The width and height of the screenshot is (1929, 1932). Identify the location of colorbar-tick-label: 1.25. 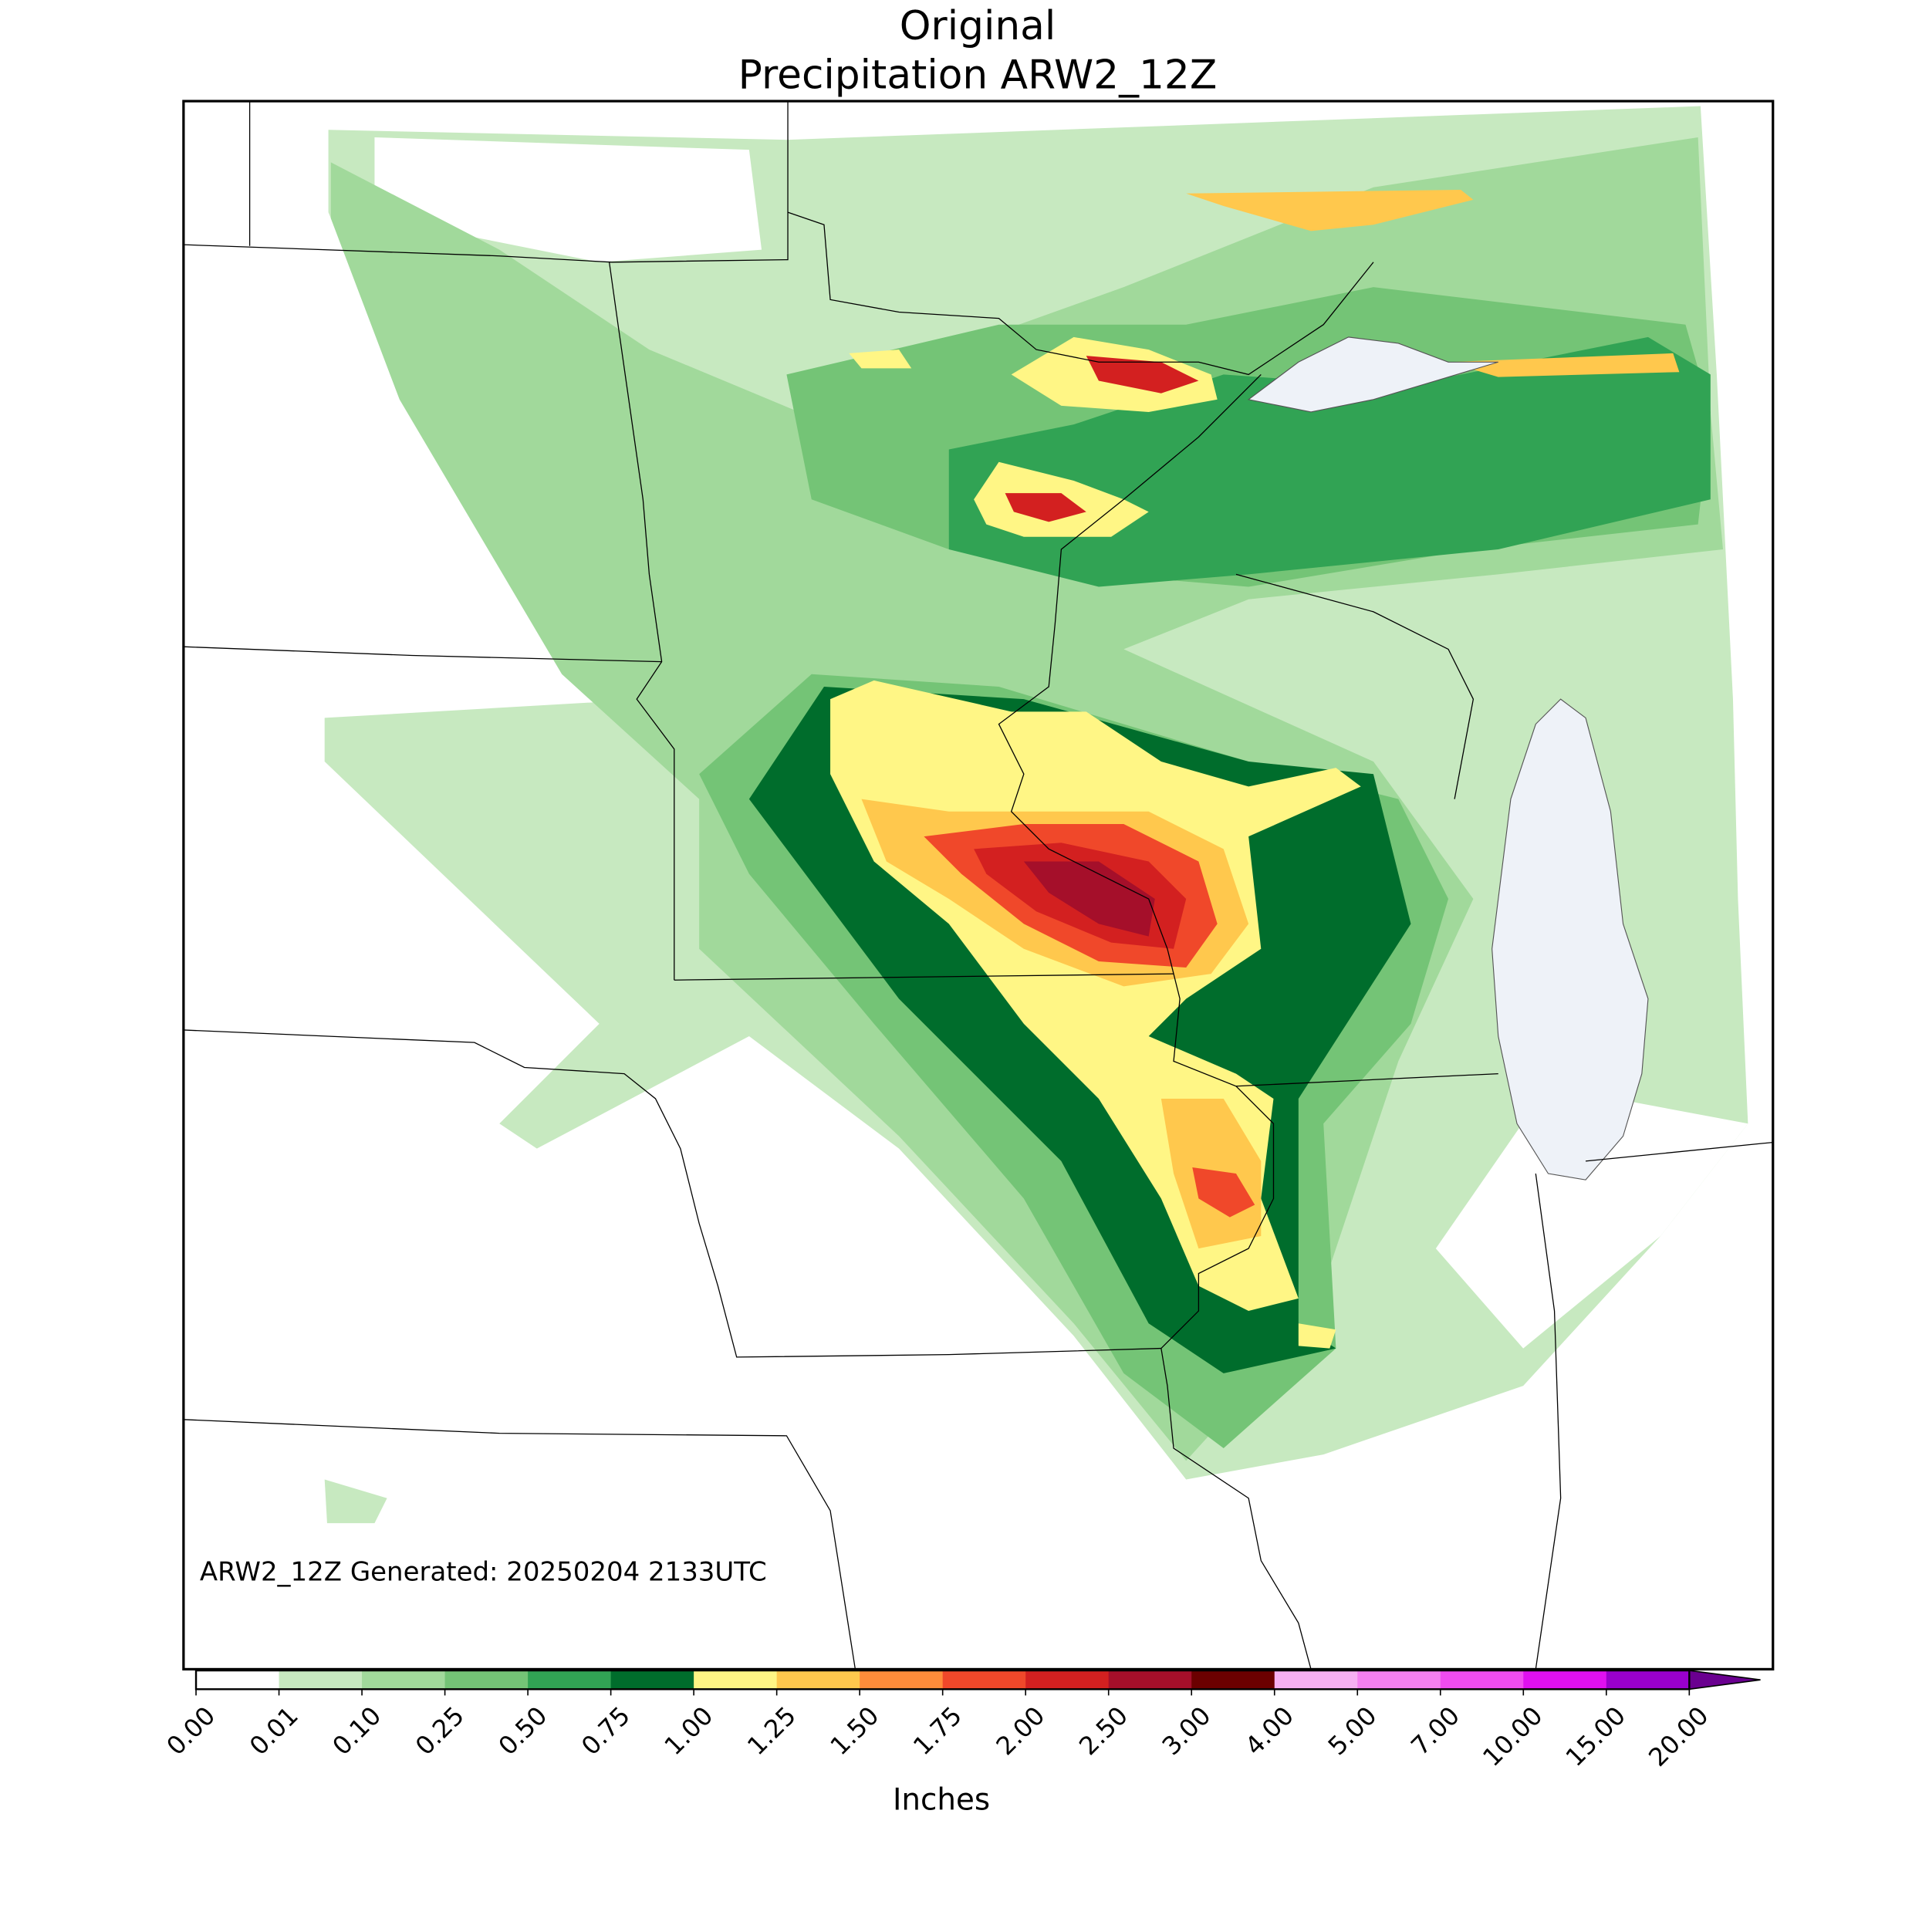
(772, 1731).